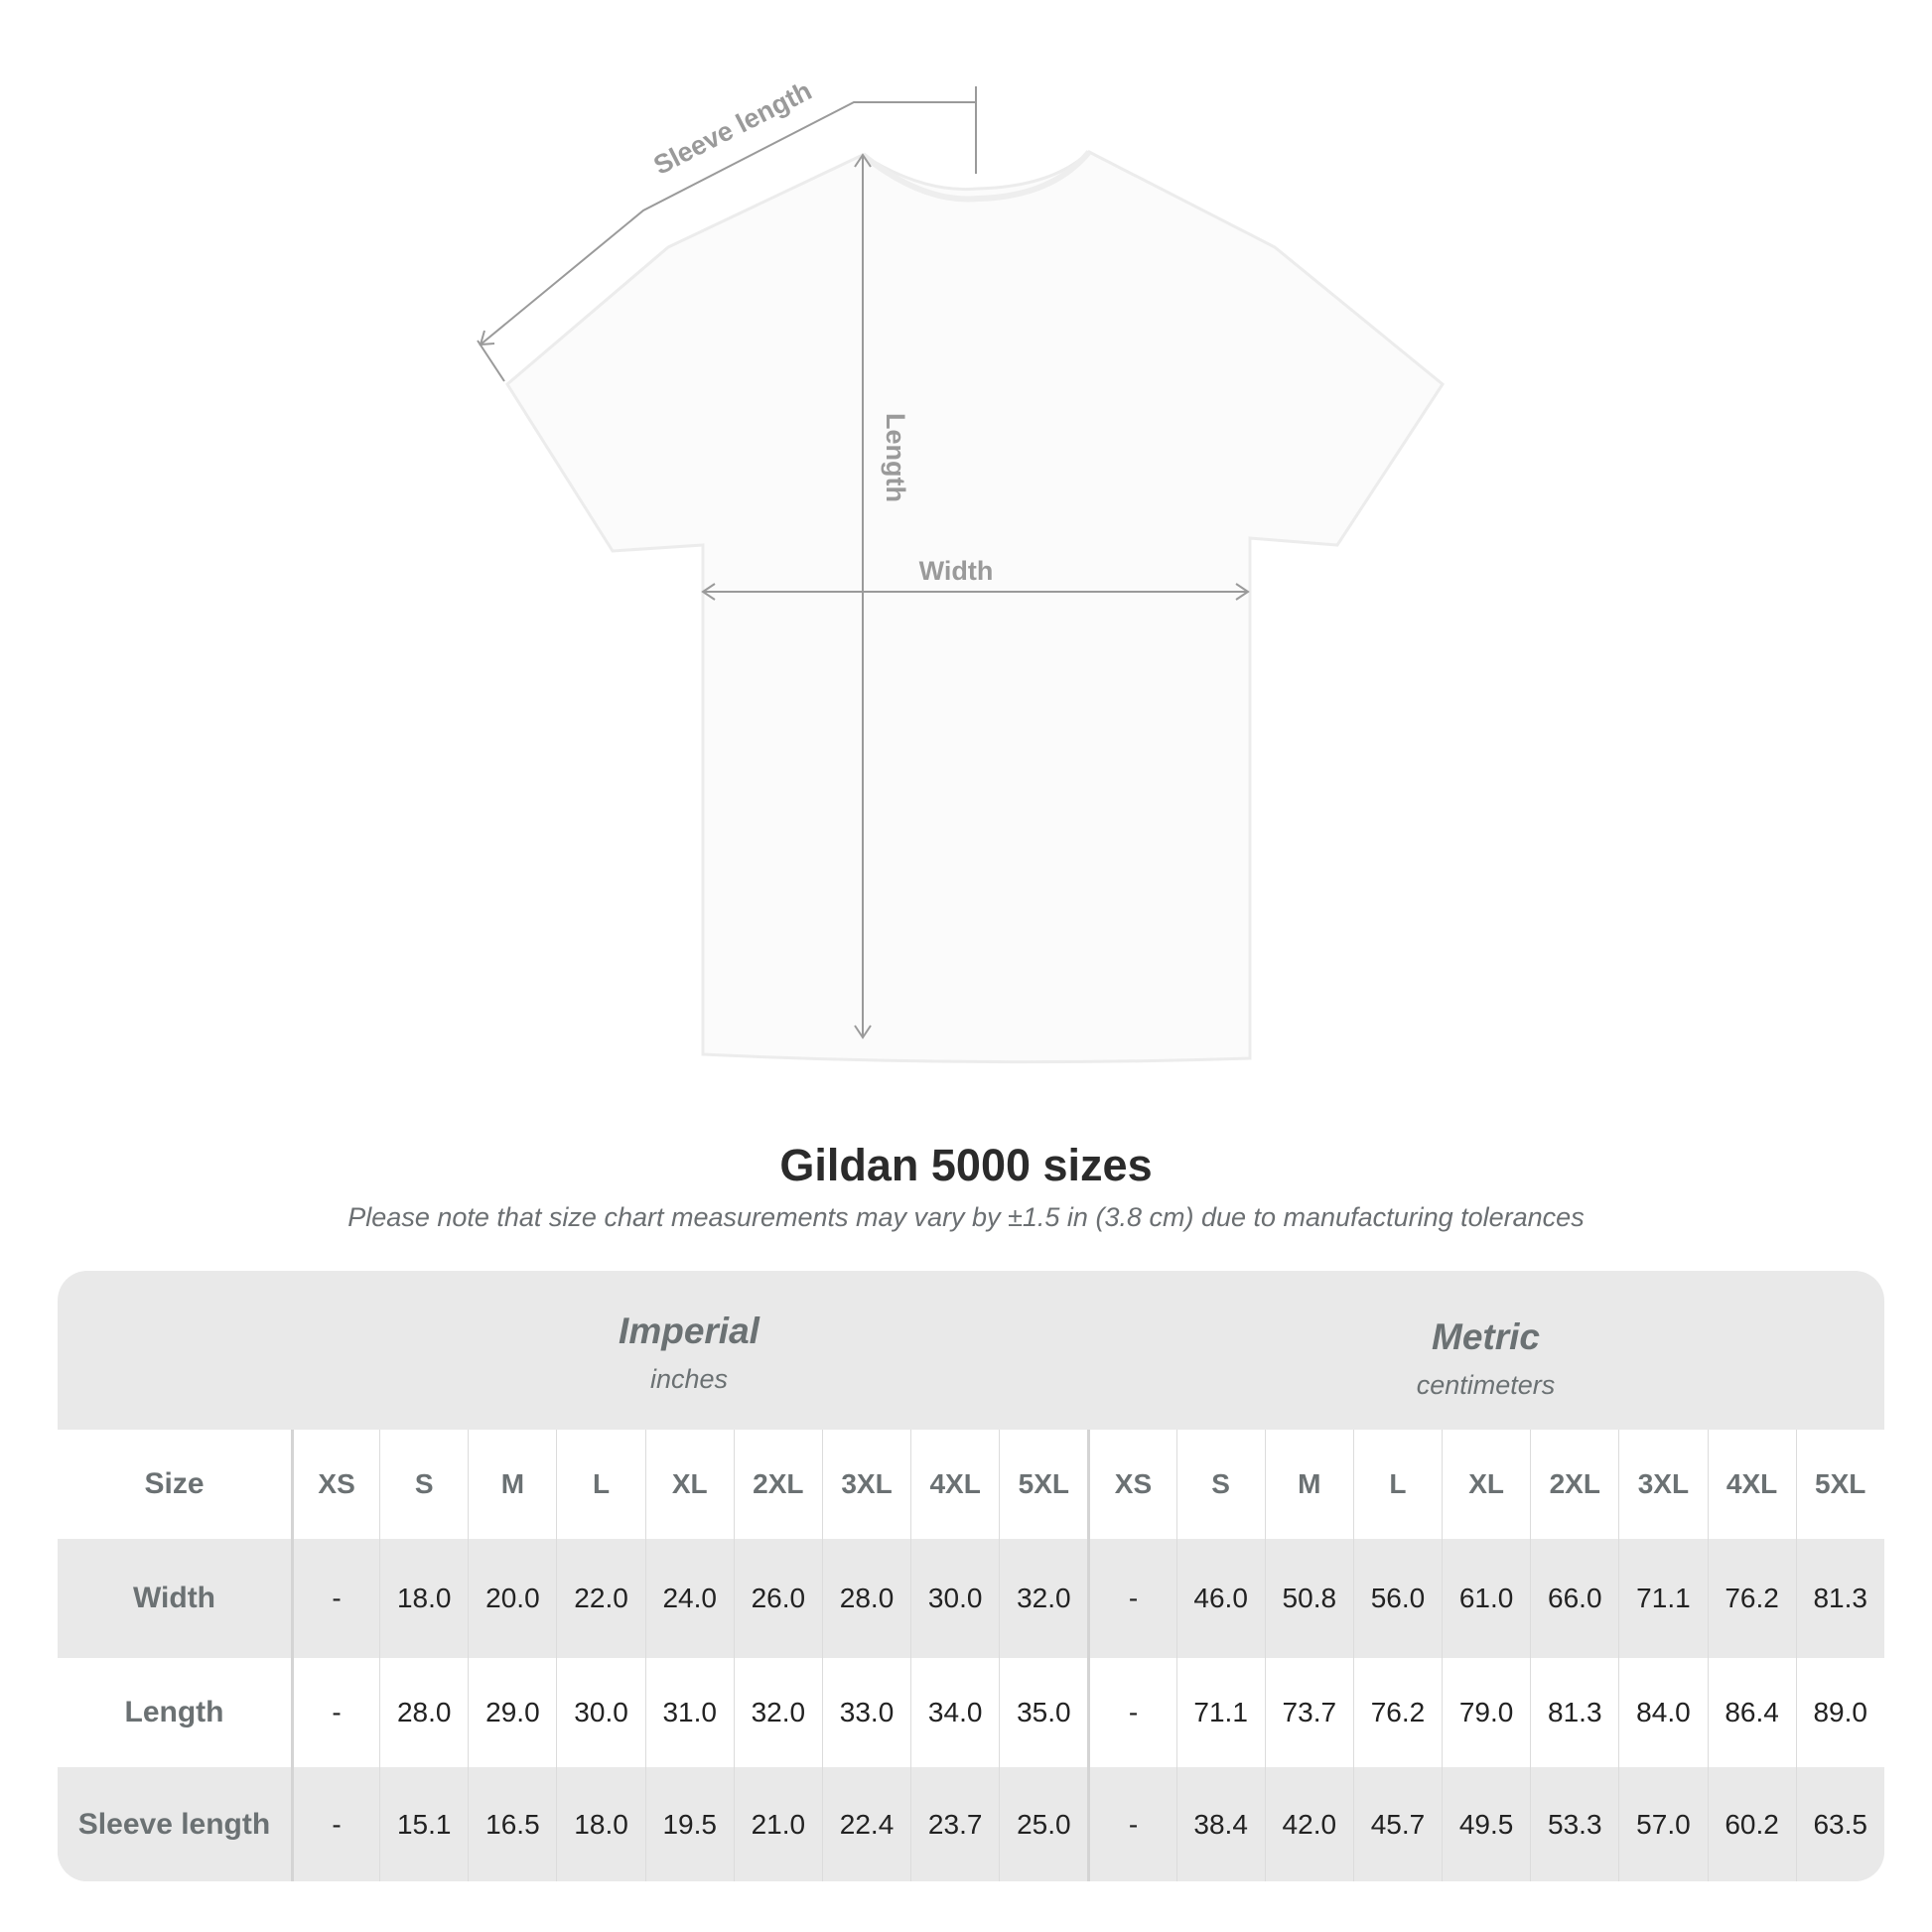  Describe the element at coordinates (1308, 1599) in the screenshot. I see `value-cell: 50.8` at that location.